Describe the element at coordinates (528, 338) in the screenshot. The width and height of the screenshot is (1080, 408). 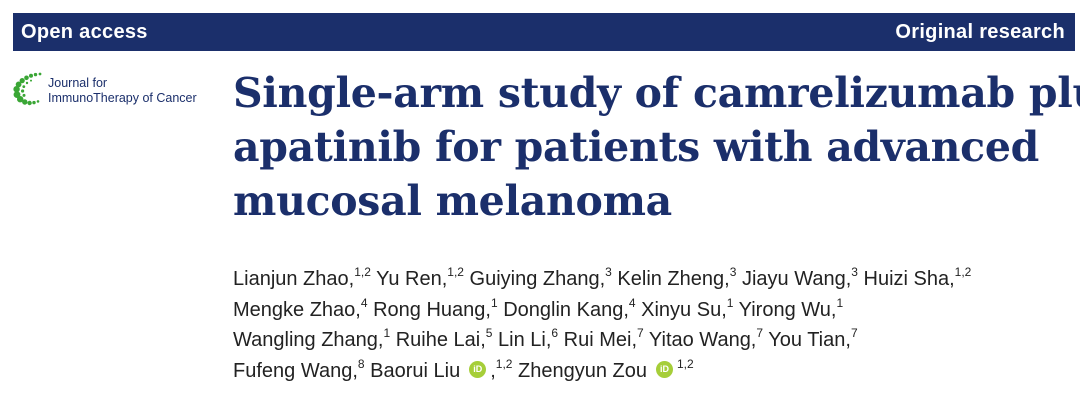
I see `author: Lin Li,6` at that location.